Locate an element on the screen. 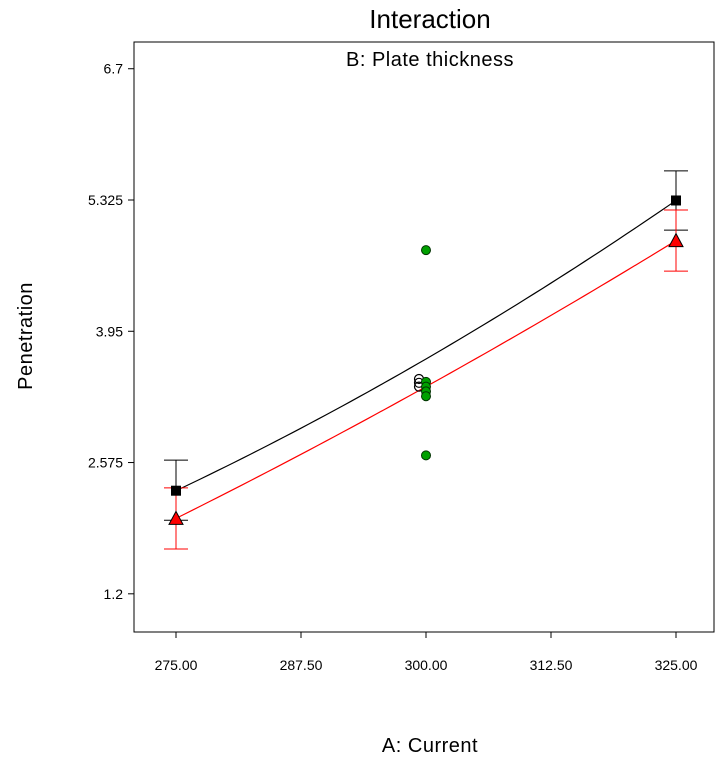 This screenshot has width=717, height=762. y-tick-label: 3.95 is located at coordinates (109, 331).